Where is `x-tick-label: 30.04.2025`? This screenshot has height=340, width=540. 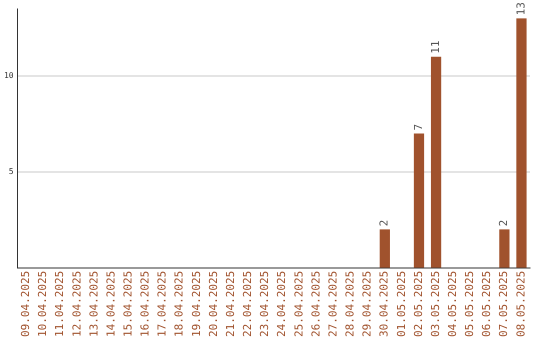 x-tick-label: 30.04.2025 is located at coordinates (384, 304).